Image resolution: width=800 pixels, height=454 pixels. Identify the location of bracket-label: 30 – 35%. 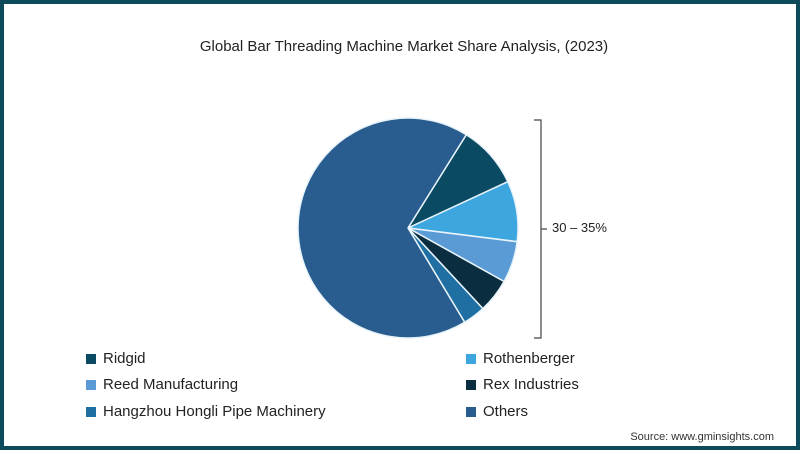
(579, 227).